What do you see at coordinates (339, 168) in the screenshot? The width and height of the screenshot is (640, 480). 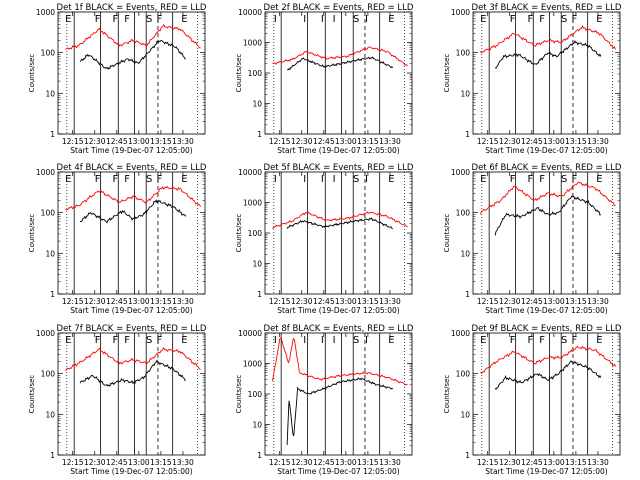 I see `panel-title: Det 5f BLACK = Events, RED = LLD` at bounding box center [339, 168].